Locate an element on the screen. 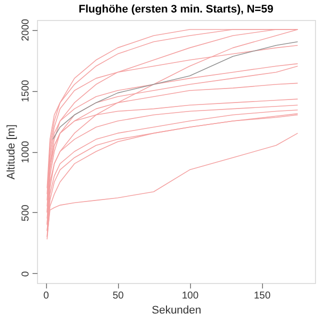  y-tick-label: 1500 is located at coordinates (26, 90).